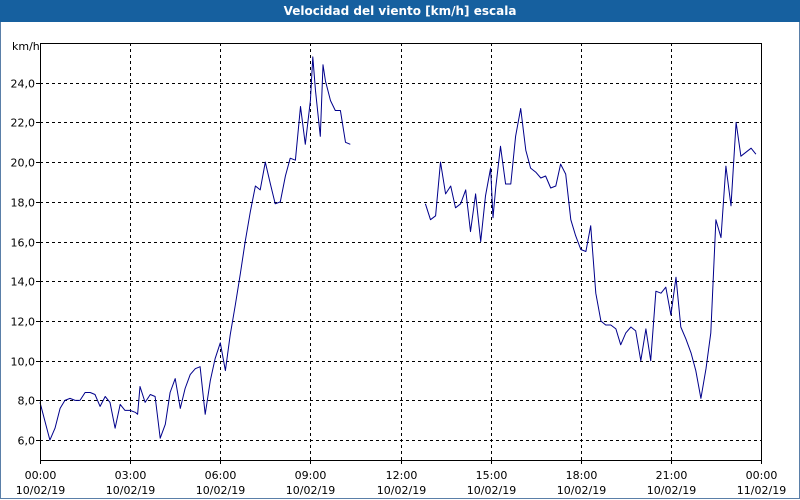  What do you see at coordinates (221, 475) in the screenshot?
I see `x-tick-time: 06:00` at bounding box center [221, 475].